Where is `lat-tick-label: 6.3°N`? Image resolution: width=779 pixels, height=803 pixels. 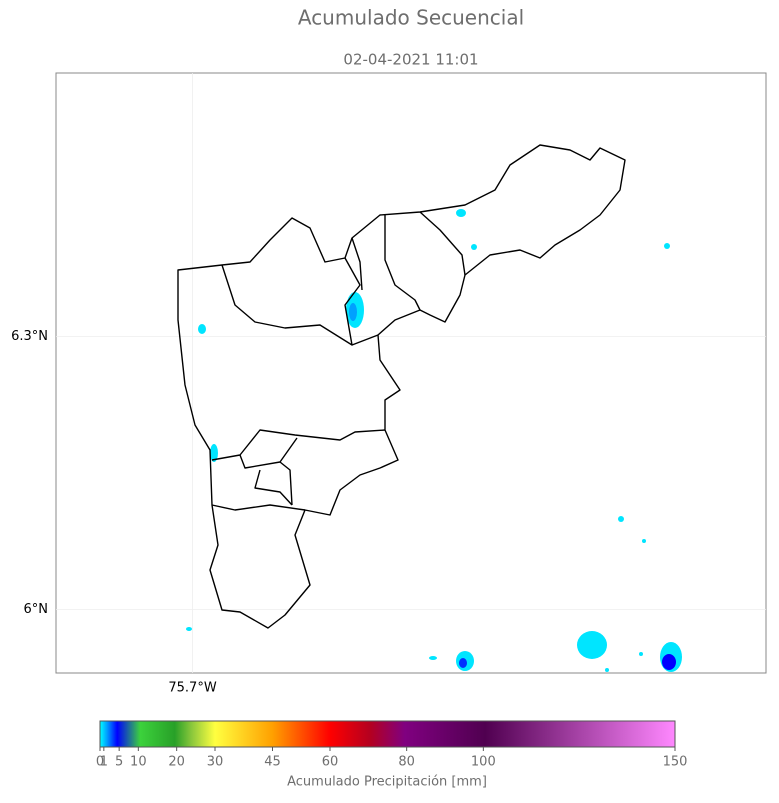 lat-tick-label: 6.3°N is located at coordinates (29, 336).